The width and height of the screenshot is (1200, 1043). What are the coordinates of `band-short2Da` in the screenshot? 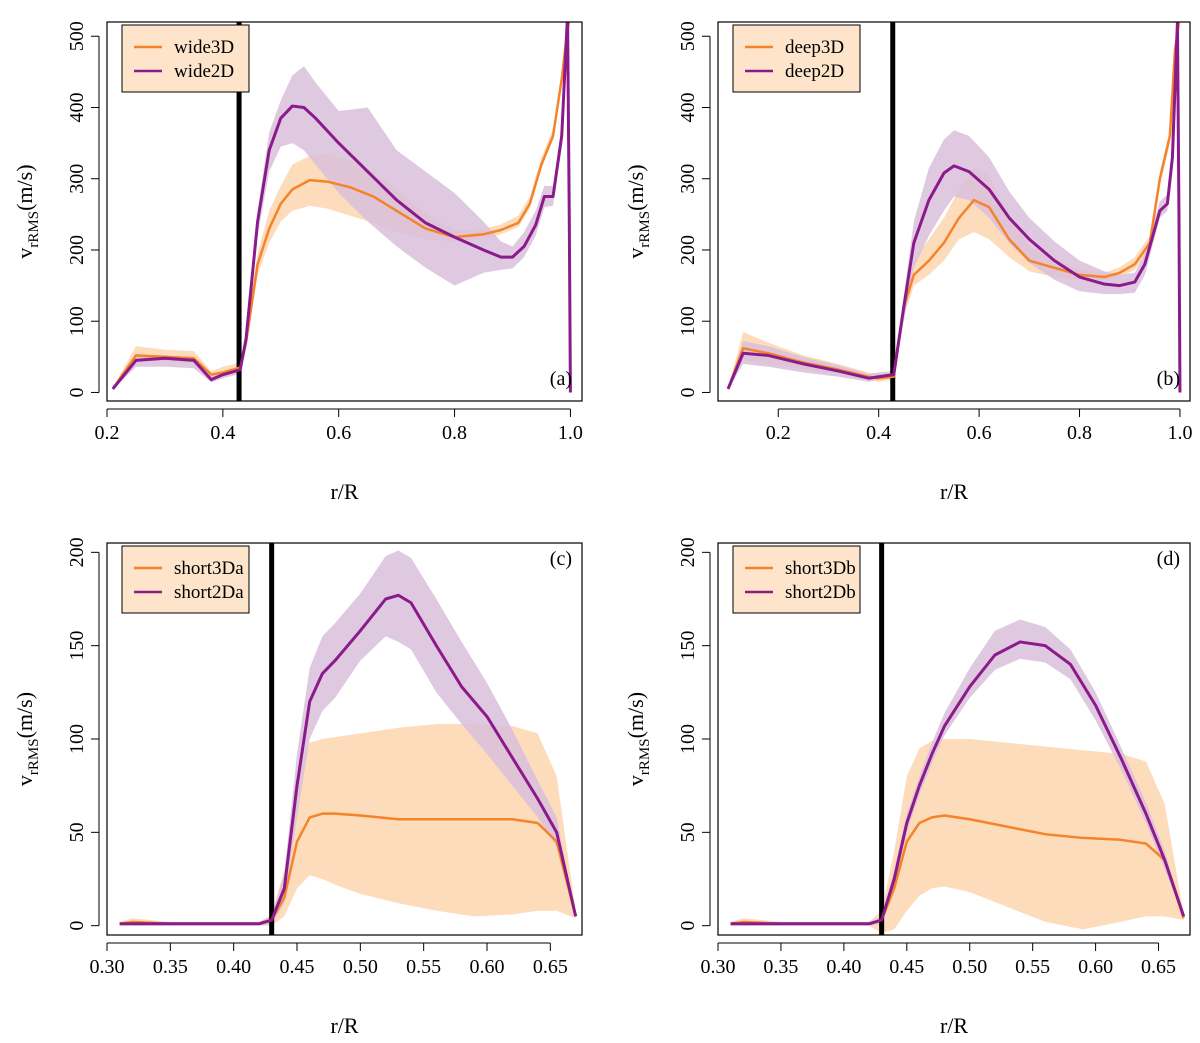 It's located at (347, 738).